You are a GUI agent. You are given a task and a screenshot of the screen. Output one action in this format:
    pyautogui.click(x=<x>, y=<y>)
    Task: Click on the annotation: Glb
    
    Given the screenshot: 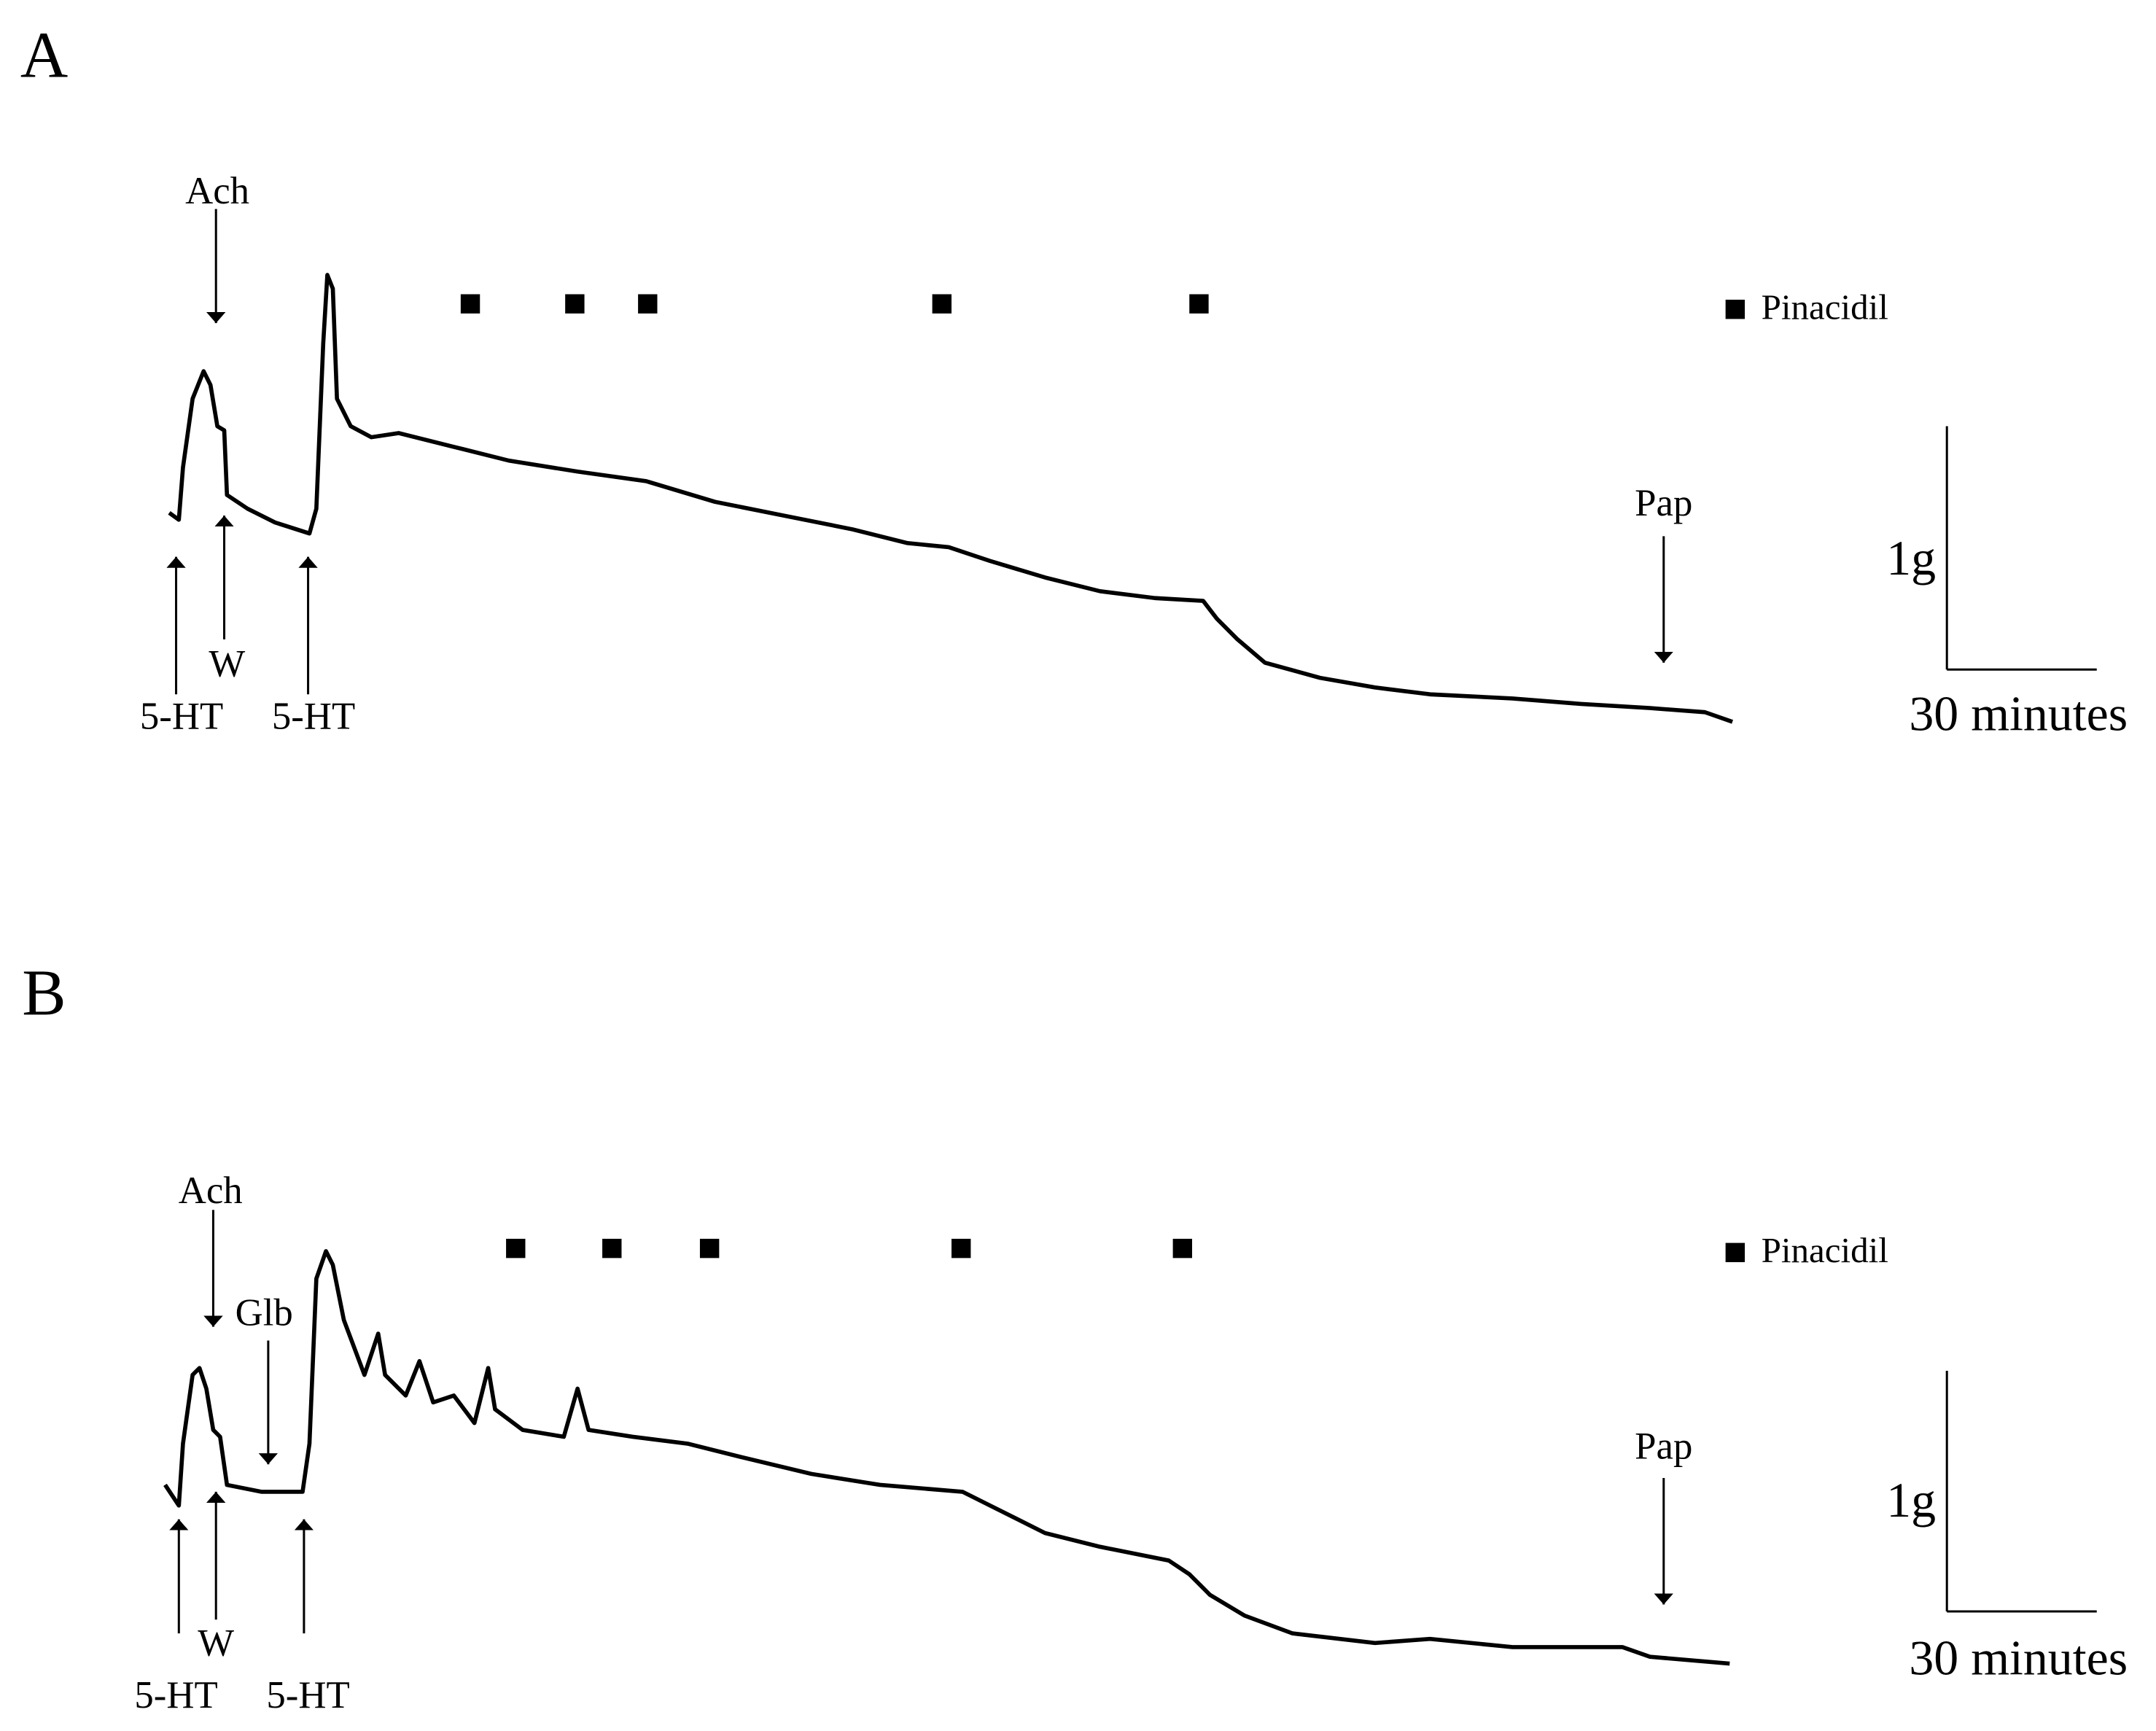 What is the action you would take?
    pyautogui.click(x=264, y=1313)
    